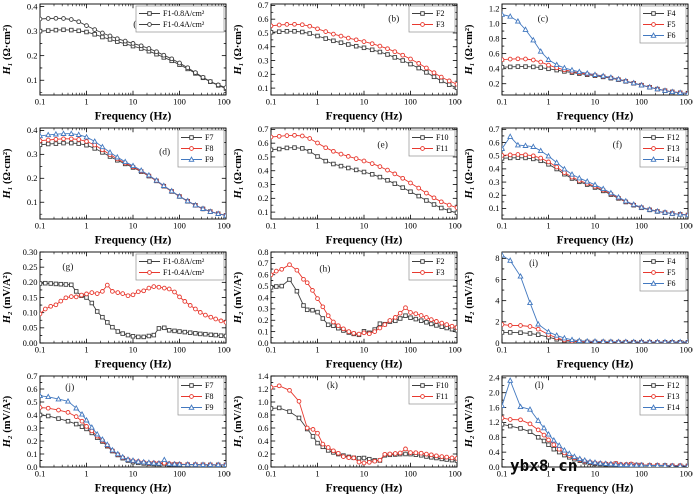 The image size is (693, 496). Describe the element at coordinates (332, 385) in the screenshot. I see `svg-text: (k)` at that location.